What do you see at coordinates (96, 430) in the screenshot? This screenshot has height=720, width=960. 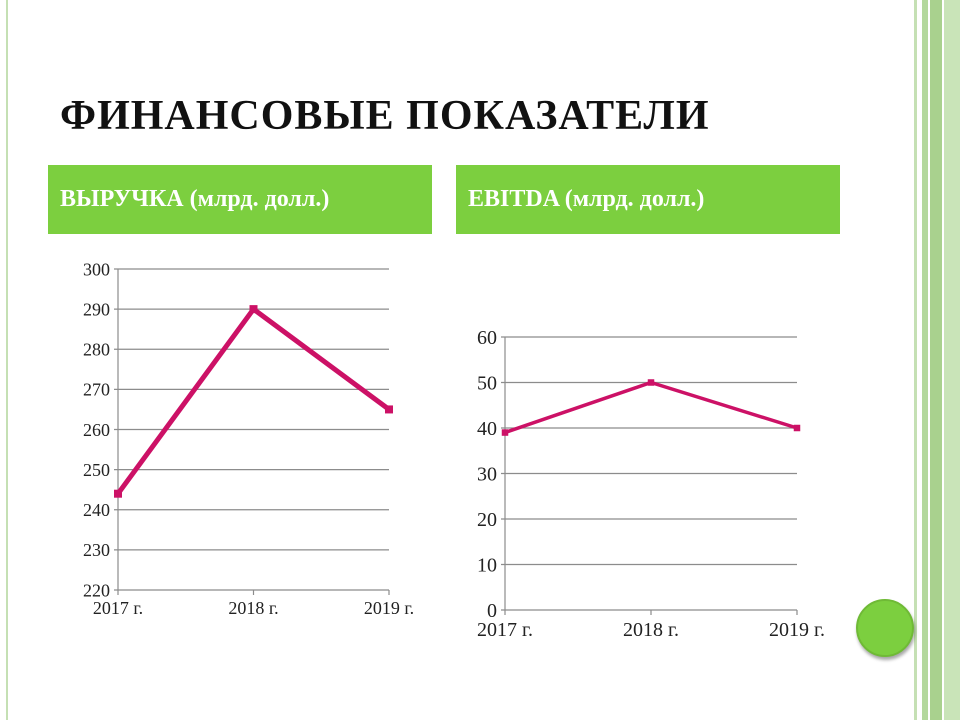 I see `y-tick-label: 260` at bounding box center [96, 430].